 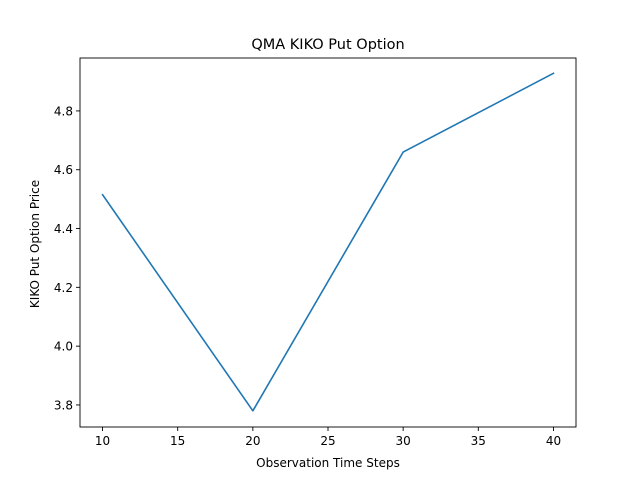 What do you see at coordinates (327, 441) in the screenshot?
I see `x-tick-label-25: 25` at bounding box center [327, 441].